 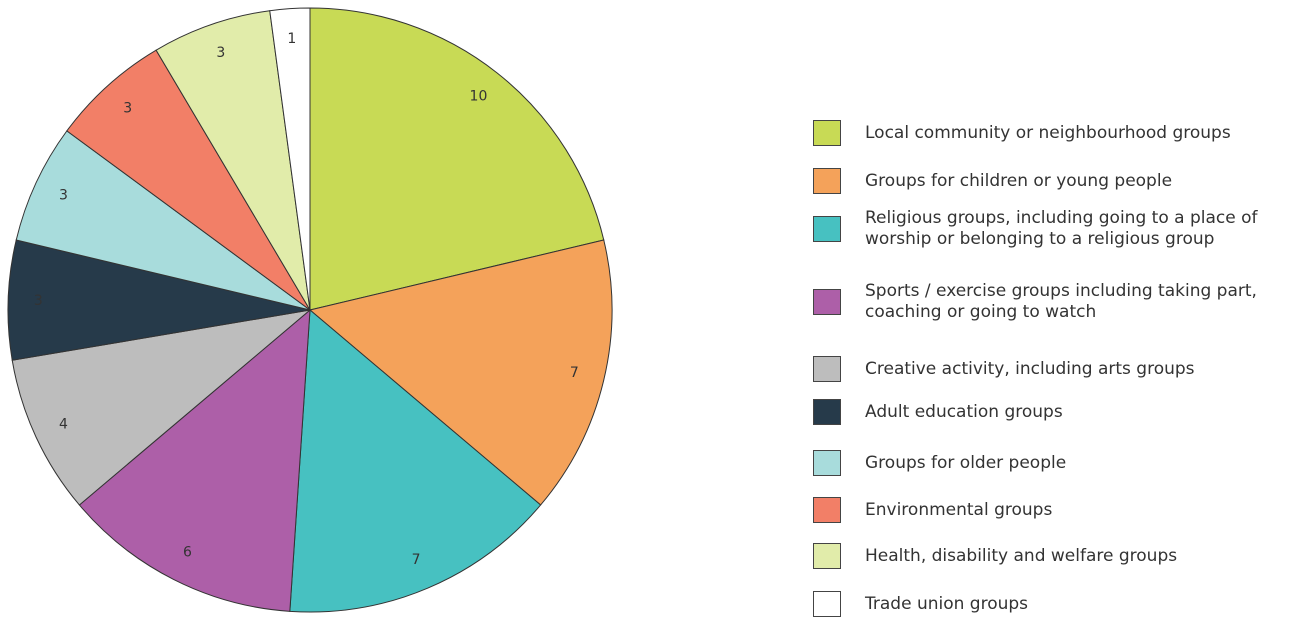 I want to click on data-label: 10, so click(x=479, y=97).